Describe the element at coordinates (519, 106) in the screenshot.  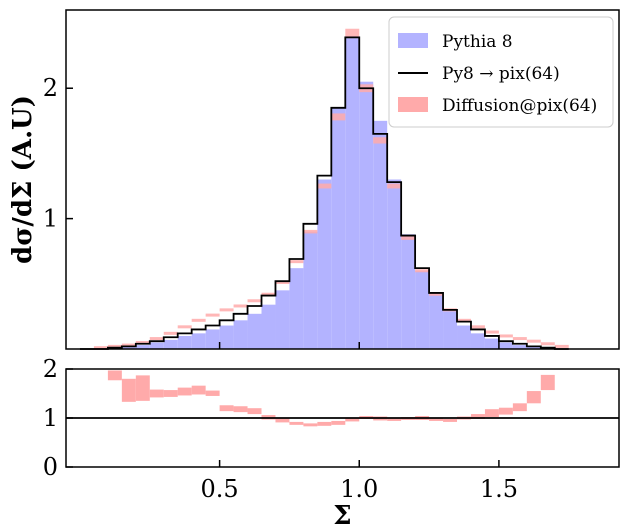
I see `legend-label-diffusion: Diffusion@pix(64)` at that location.